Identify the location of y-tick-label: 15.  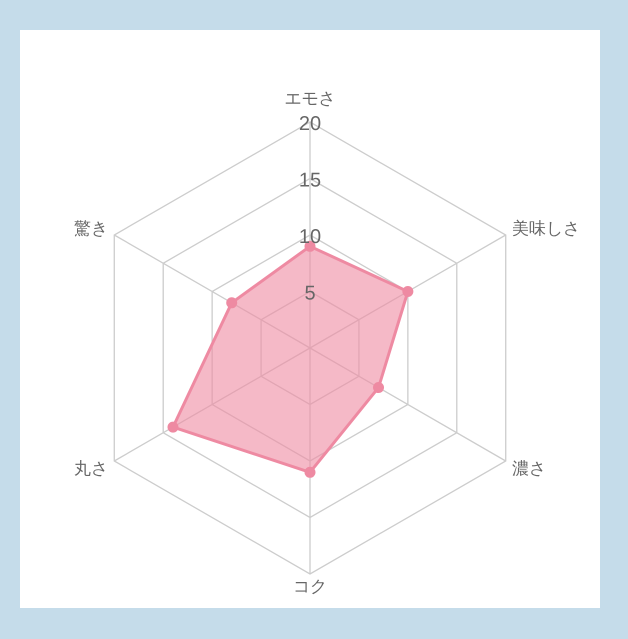
(310, 181).